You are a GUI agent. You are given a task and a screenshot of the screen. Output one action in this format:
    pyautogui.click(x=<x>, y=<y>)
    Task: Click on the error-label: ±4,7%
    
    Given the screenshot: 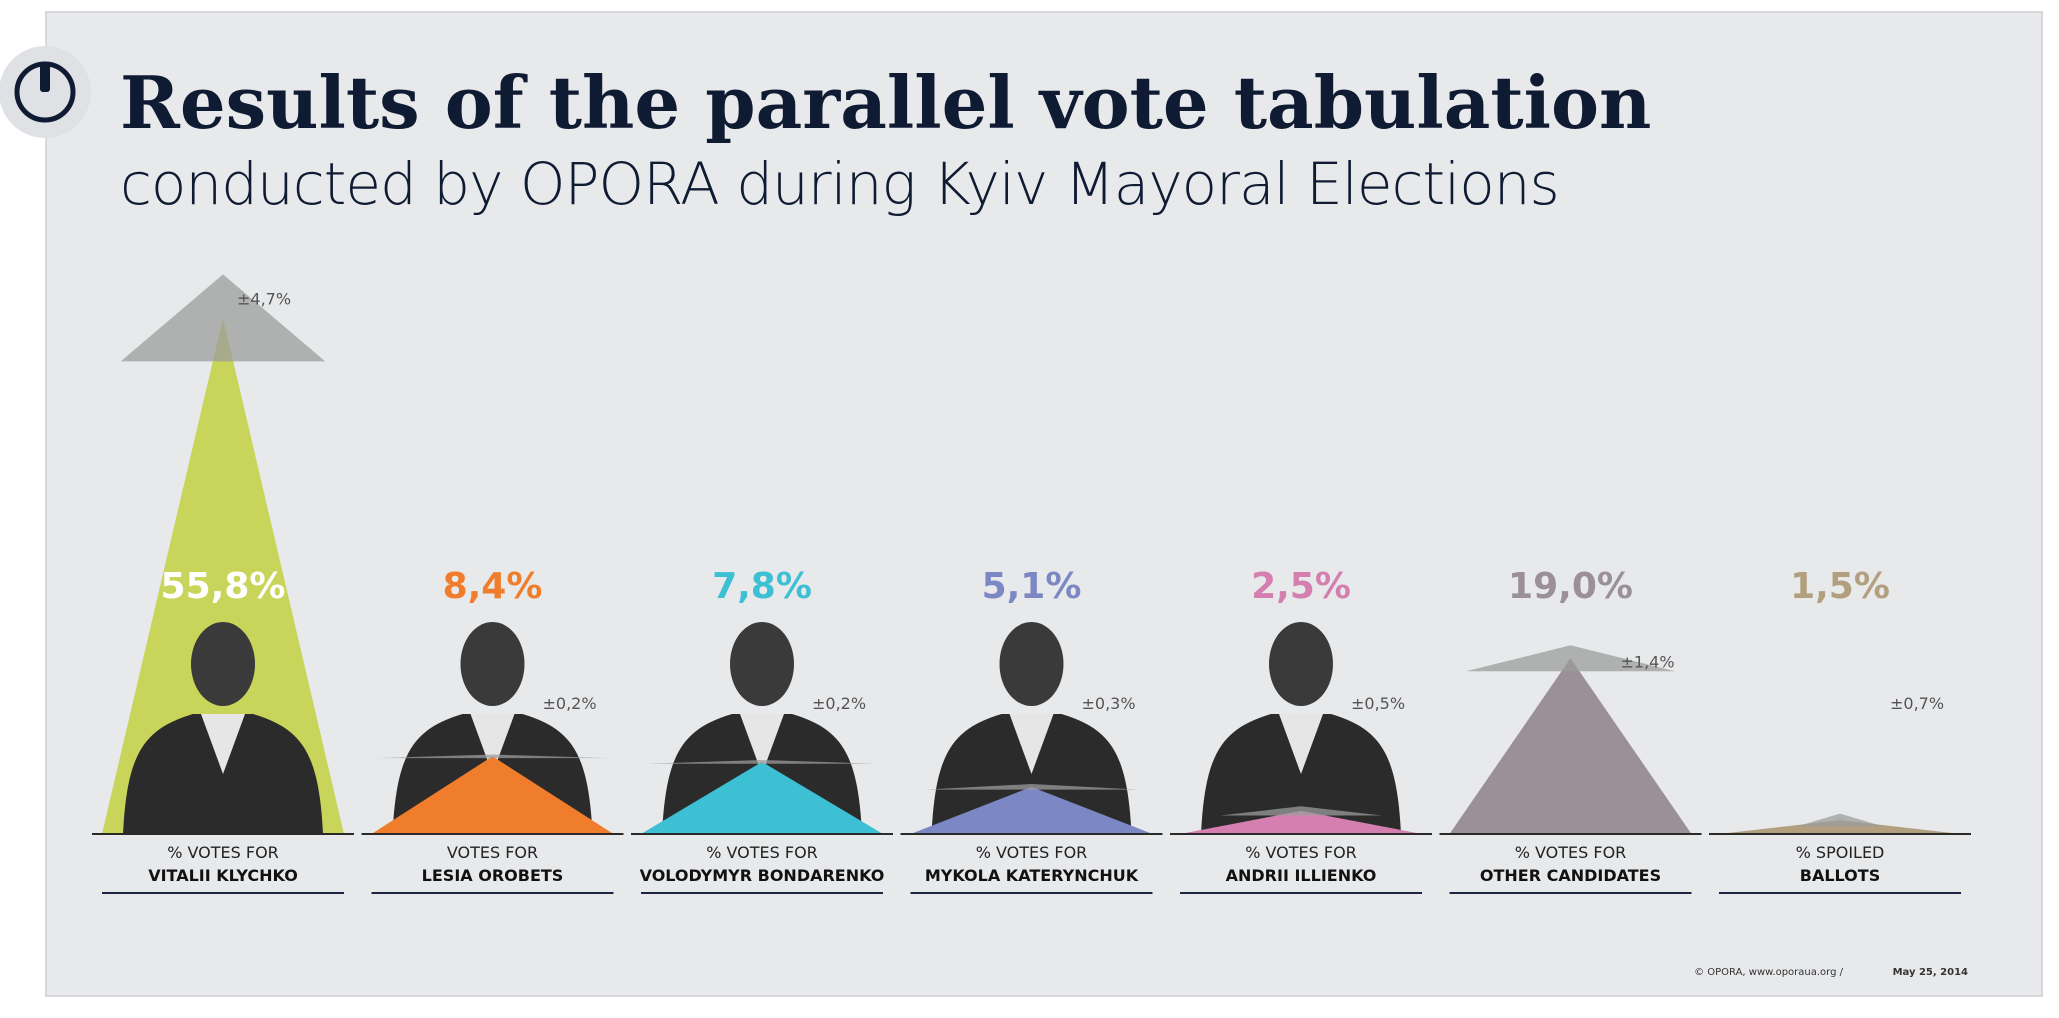 What is the action you would take?
    pyautogui.click(x=264, y=298)
    